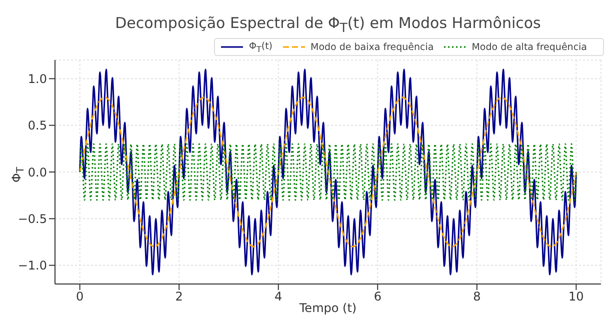 Image resolution: width=612 pixels, height=332 pixels. What do you see at coordinates (32, 265) in the screenshot?
I see `y-tick-label: −1.0` at bounding box center [32, 265].